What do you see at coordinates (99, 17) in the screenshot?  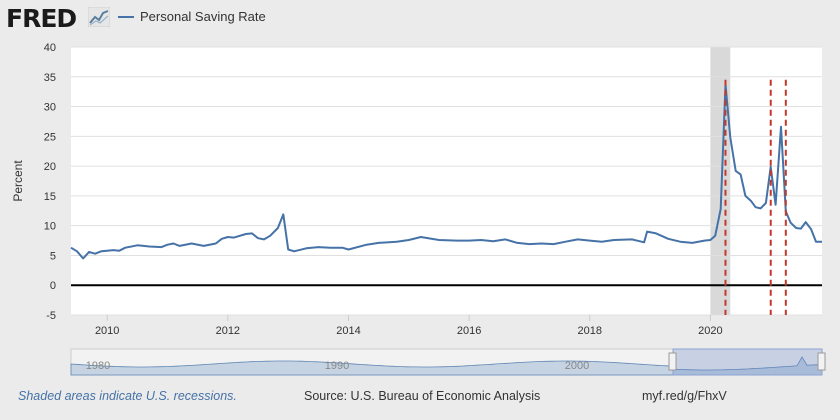 I see `chart-line-icon` at bounding box center [99, 17].